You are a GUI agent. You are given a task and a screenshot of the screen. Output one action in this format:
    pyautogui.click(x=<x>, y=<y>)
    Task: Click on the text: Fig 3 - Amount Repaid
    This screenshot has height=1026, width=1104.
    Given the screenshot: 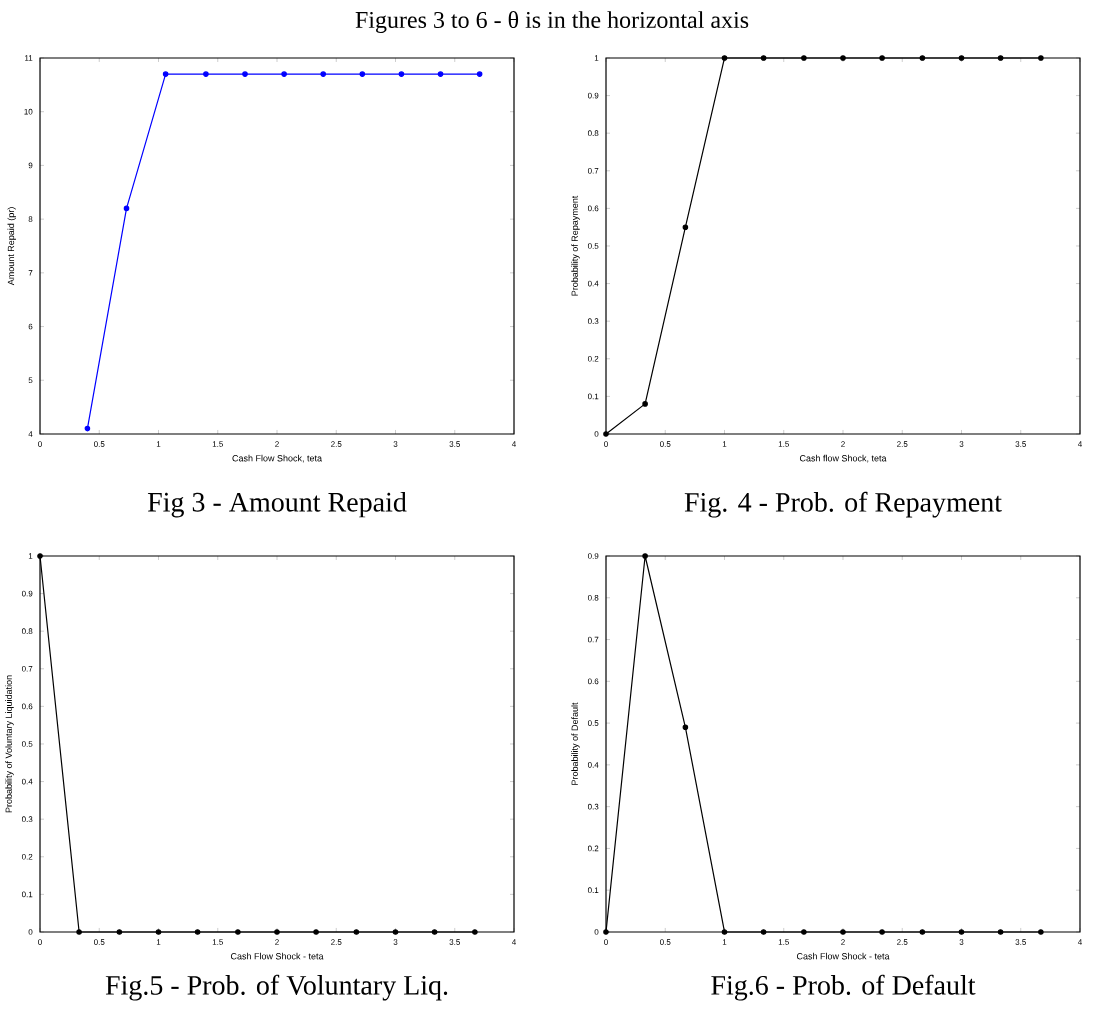 What is the action you would take?
    pyautogui.click(x=277, y=504)
    